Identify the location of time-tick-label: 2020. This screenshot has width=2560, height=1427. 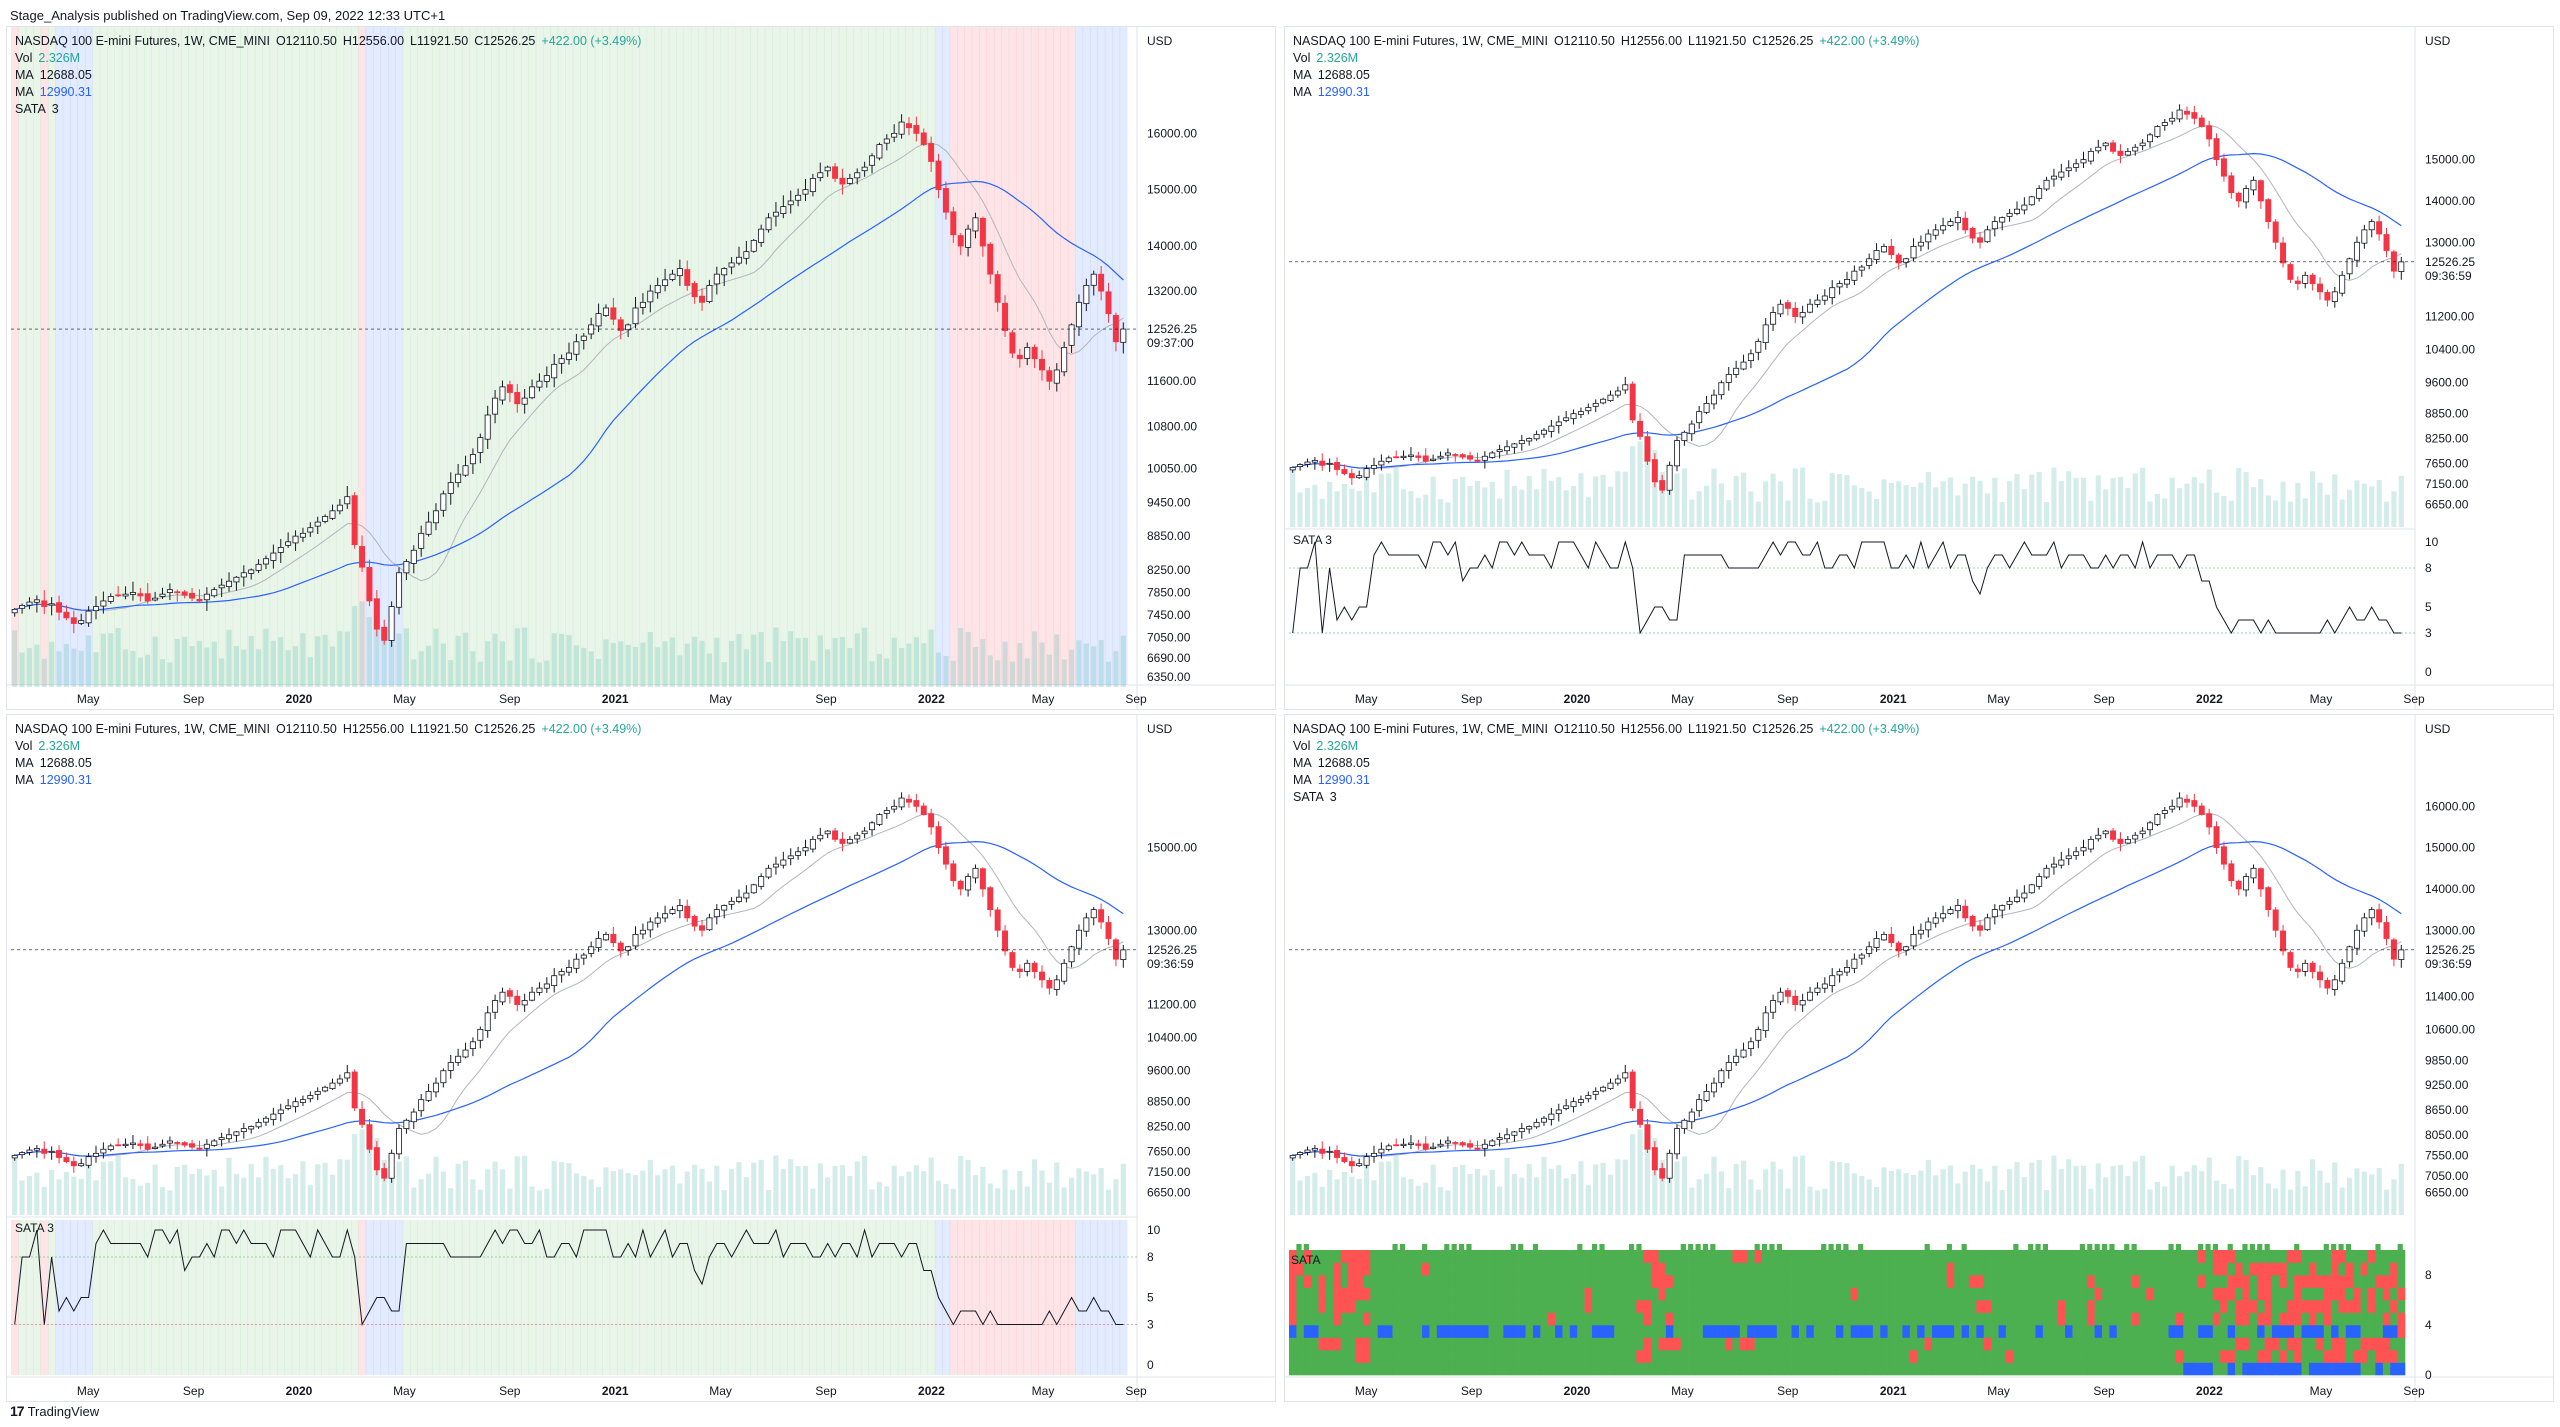
(299, 699).